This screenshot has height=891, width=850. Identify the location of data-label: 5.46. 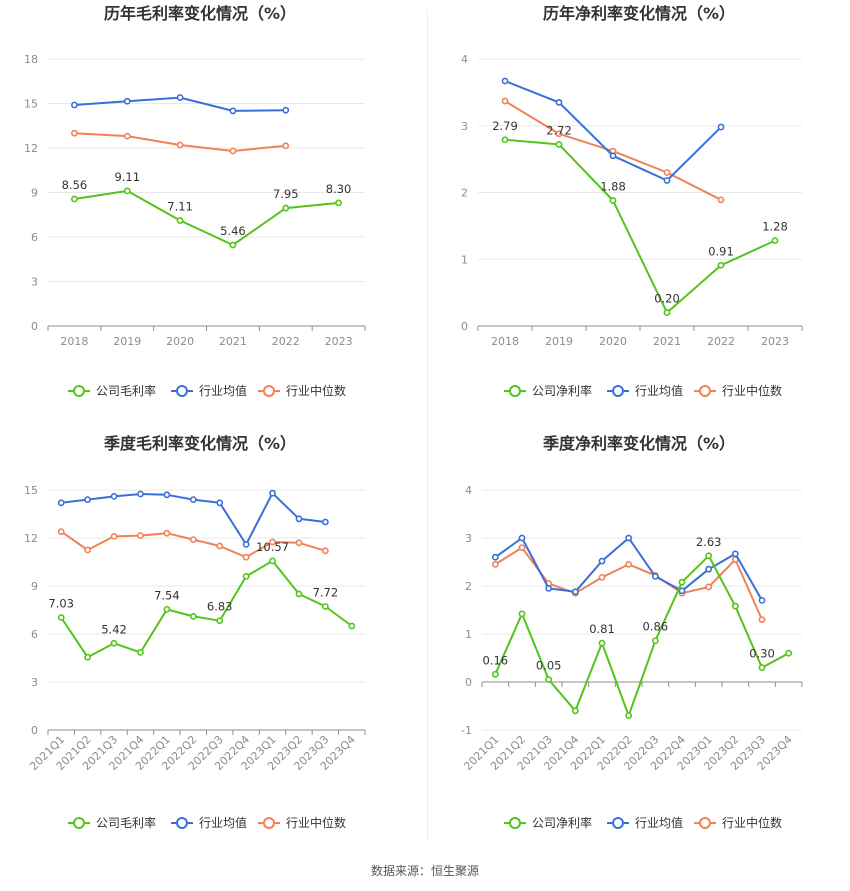
(233, 231).